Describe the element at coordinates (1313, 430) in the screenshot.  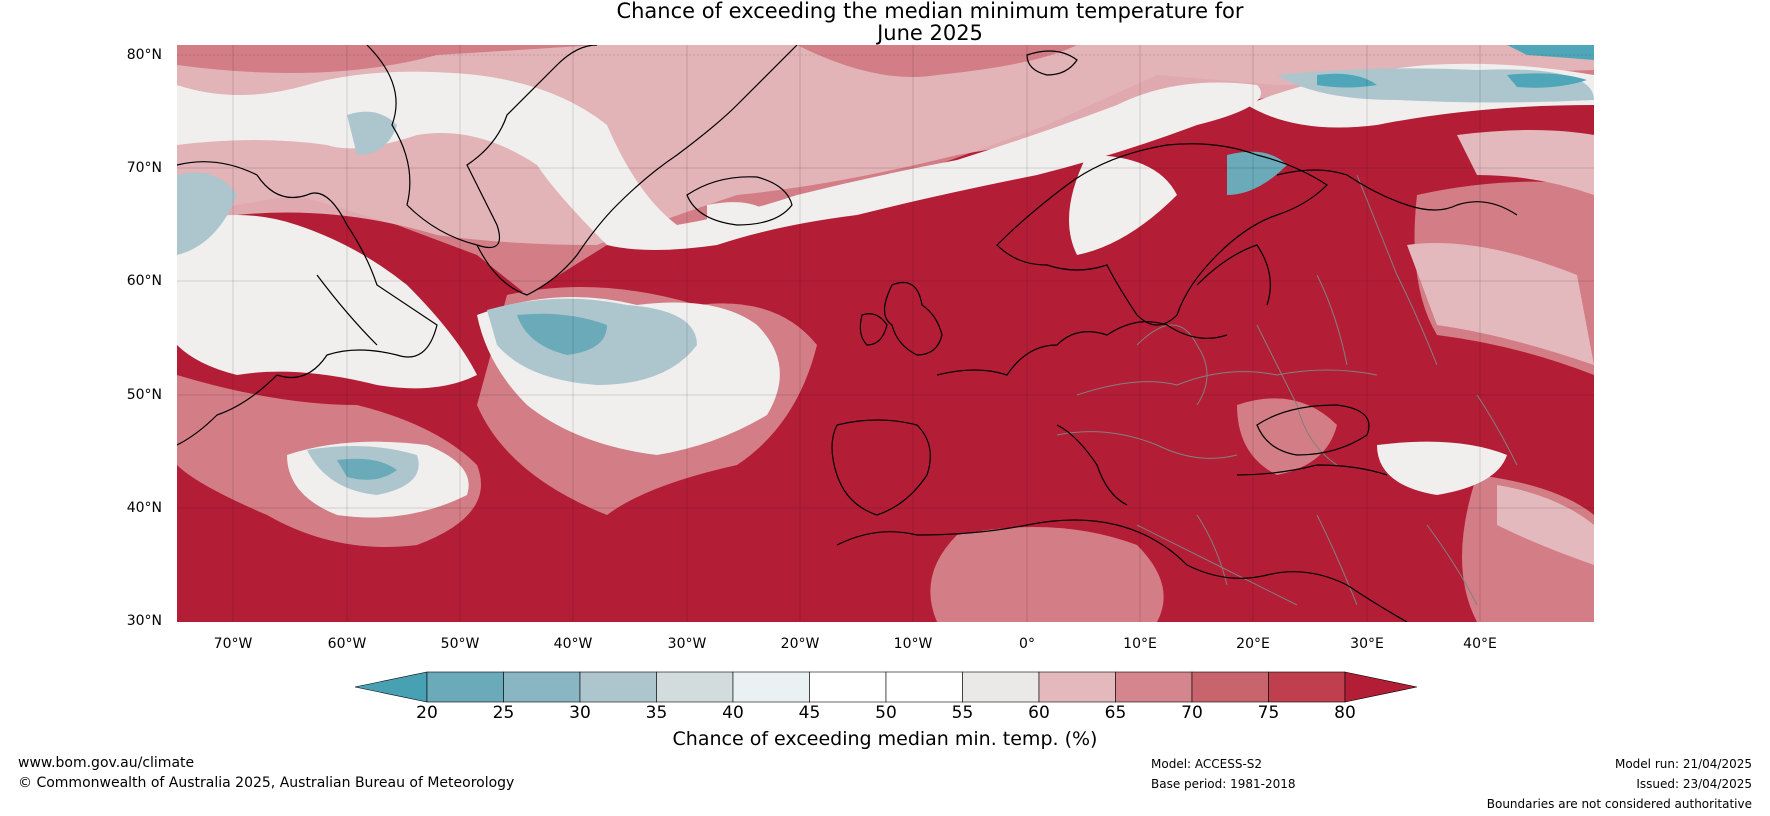
I see `black-sea-coast` at that location.